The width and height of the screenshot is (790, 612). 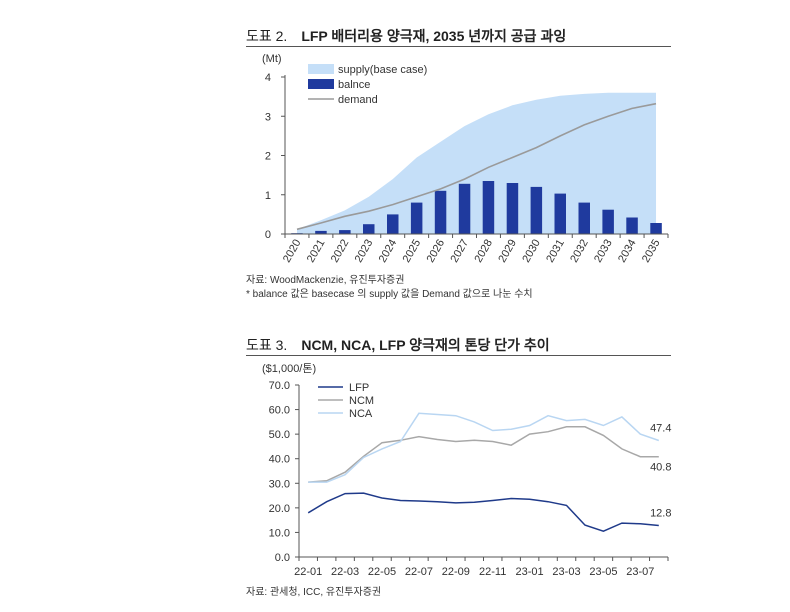 What do you see at coordinates (279, 435) in the screenshot?
I see `y-tick-label: 50.0` at bounding box center [279, 435].